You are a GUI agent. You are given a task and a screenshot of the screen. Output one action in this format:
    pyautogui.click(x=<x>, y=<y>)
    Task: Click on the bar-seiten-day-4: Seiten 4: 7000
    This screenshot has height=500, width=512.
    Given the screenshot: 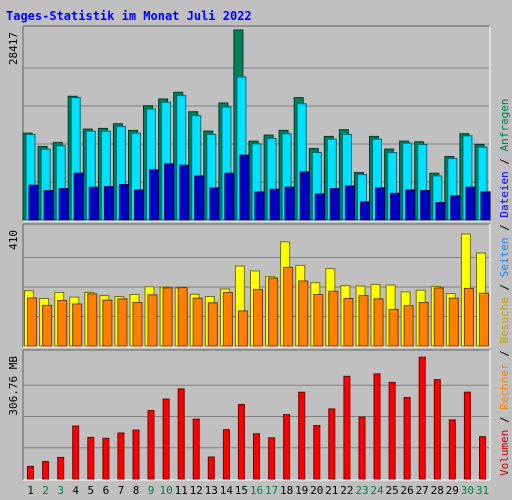 What is the action you would take?
    pyautogui.click(x=78, y=196)
    